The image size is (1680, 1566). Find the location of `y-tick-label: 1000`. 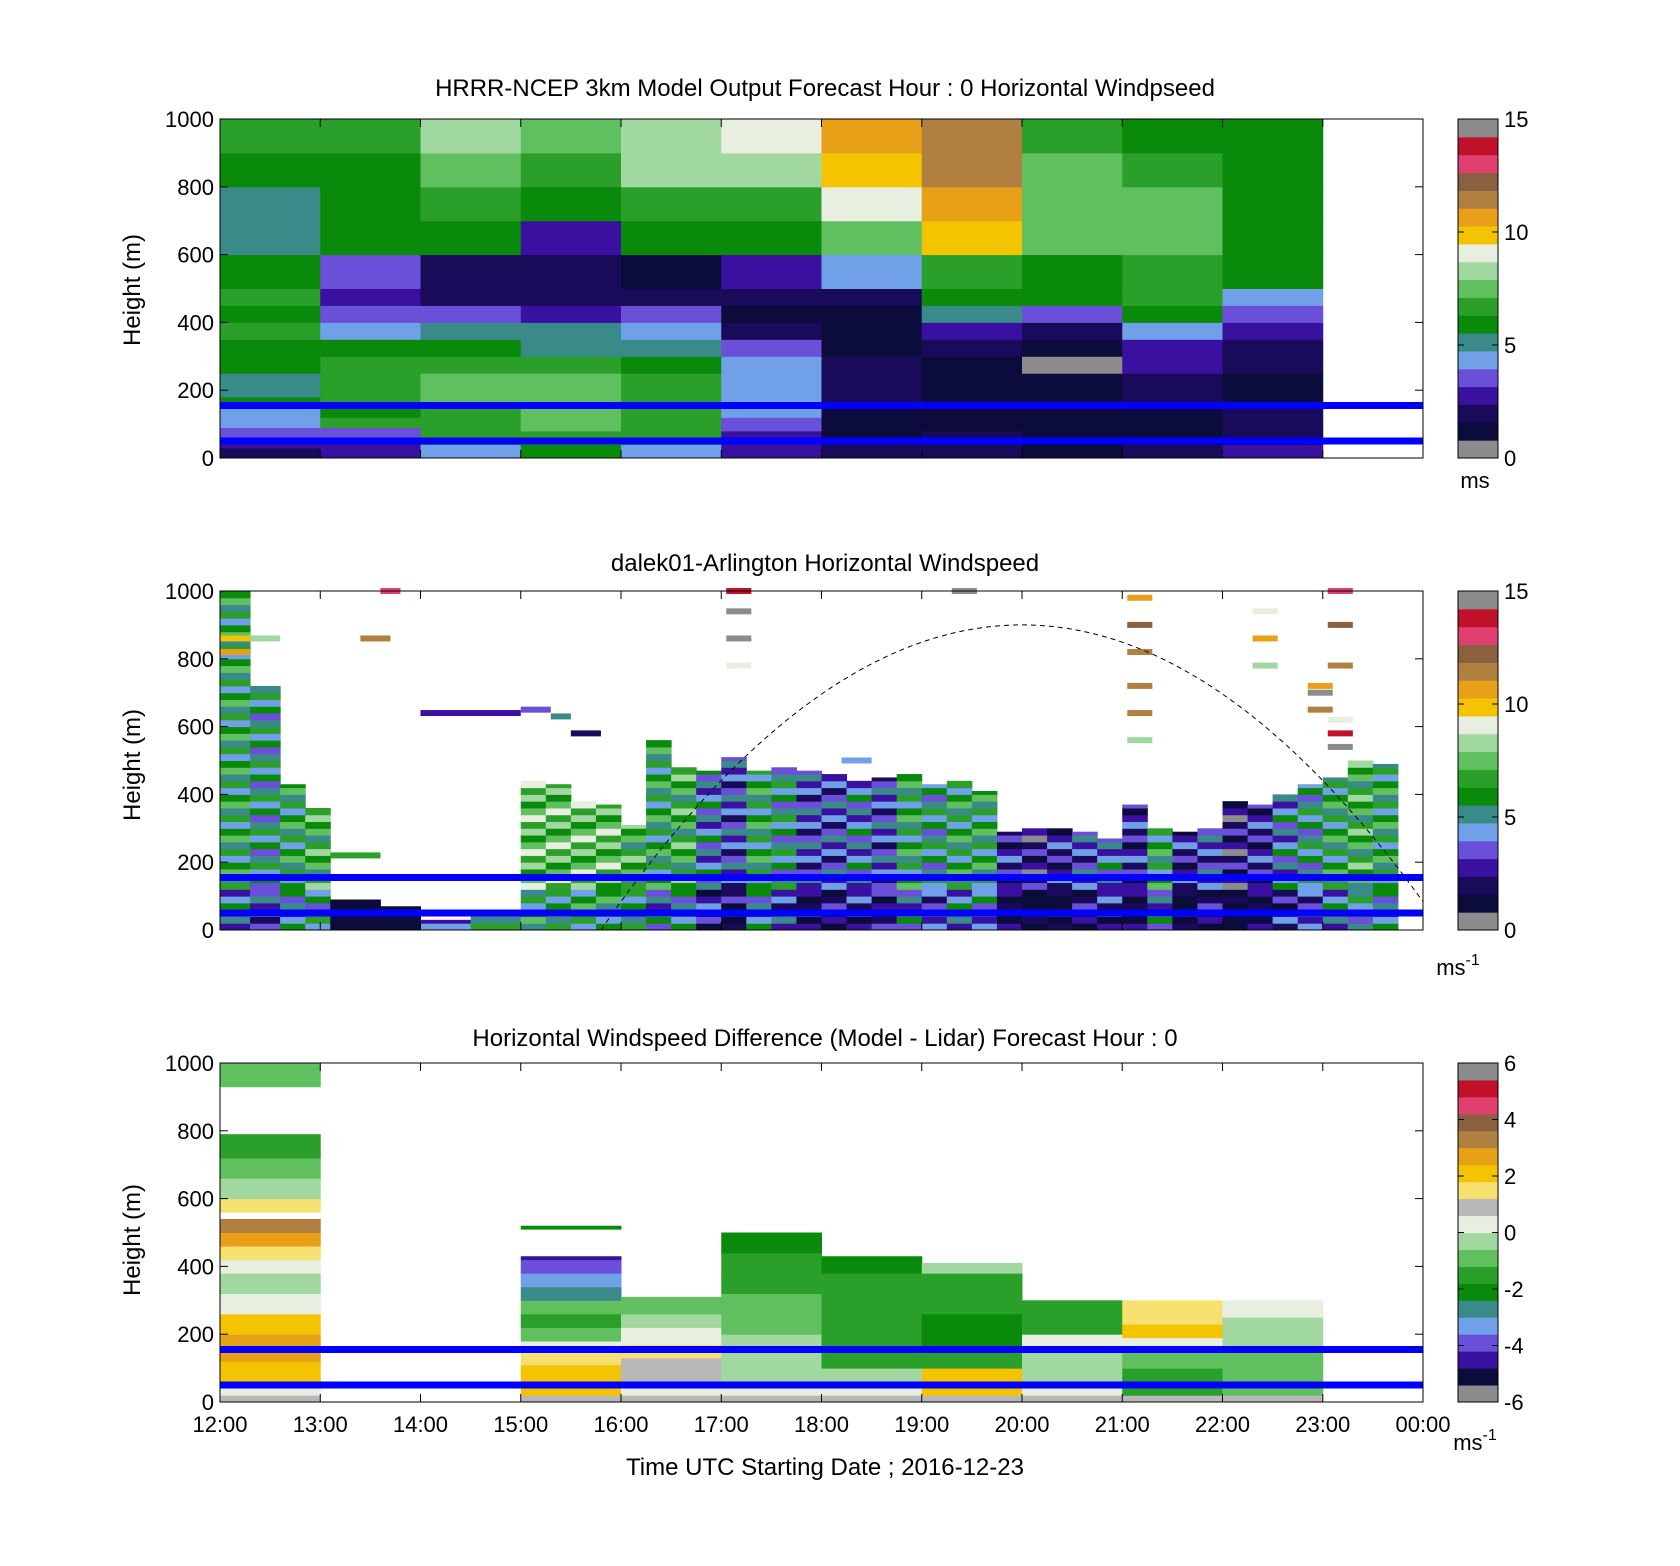

y-tick-label: 1000 is located at coordinates (189, 1063).